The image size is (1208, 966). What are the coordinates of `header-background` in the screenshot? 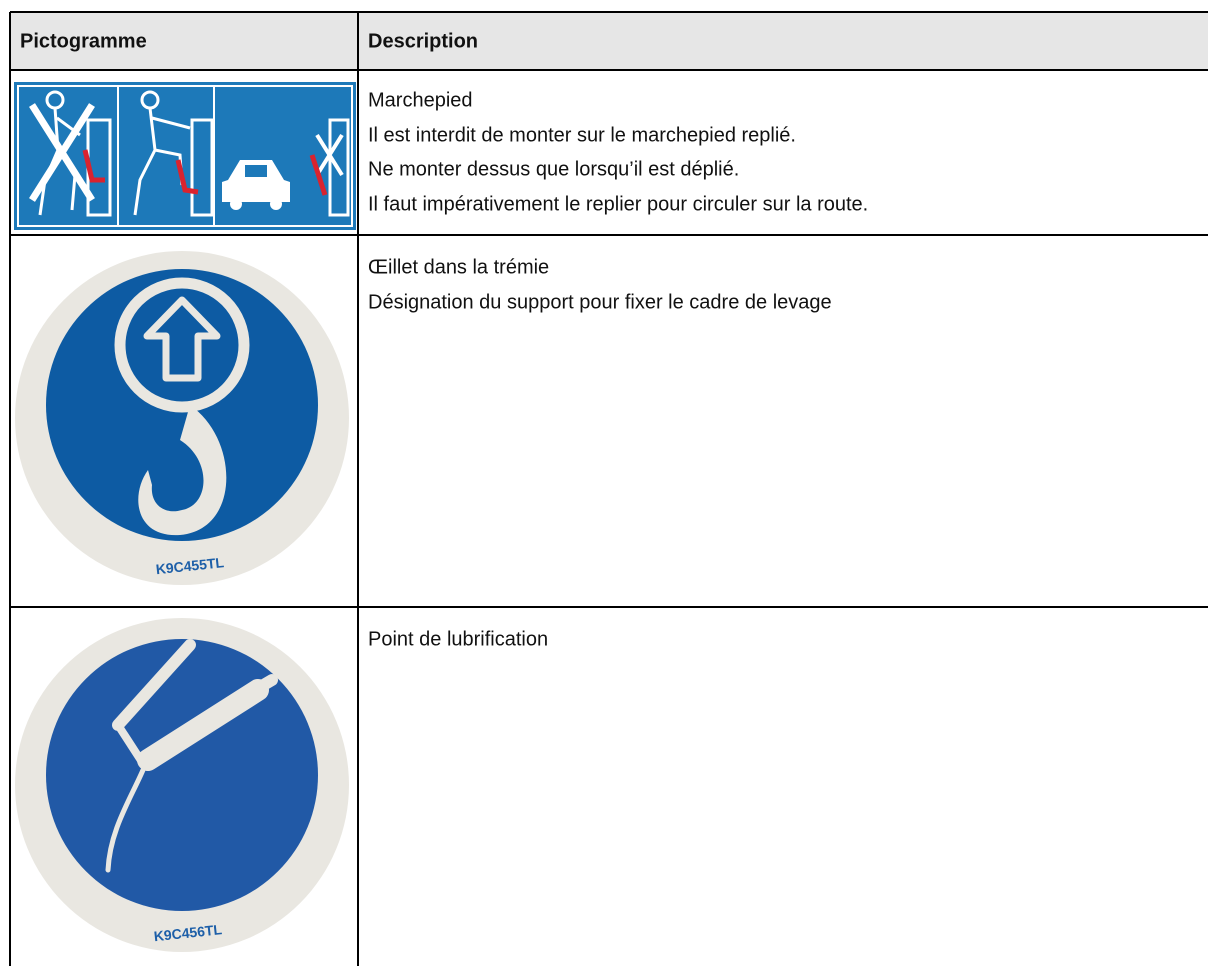 It's located at (609, 41).